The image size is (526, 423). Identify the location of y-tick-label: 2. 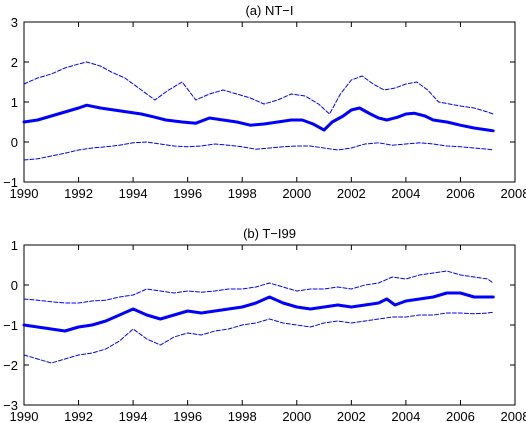
(14, 62).